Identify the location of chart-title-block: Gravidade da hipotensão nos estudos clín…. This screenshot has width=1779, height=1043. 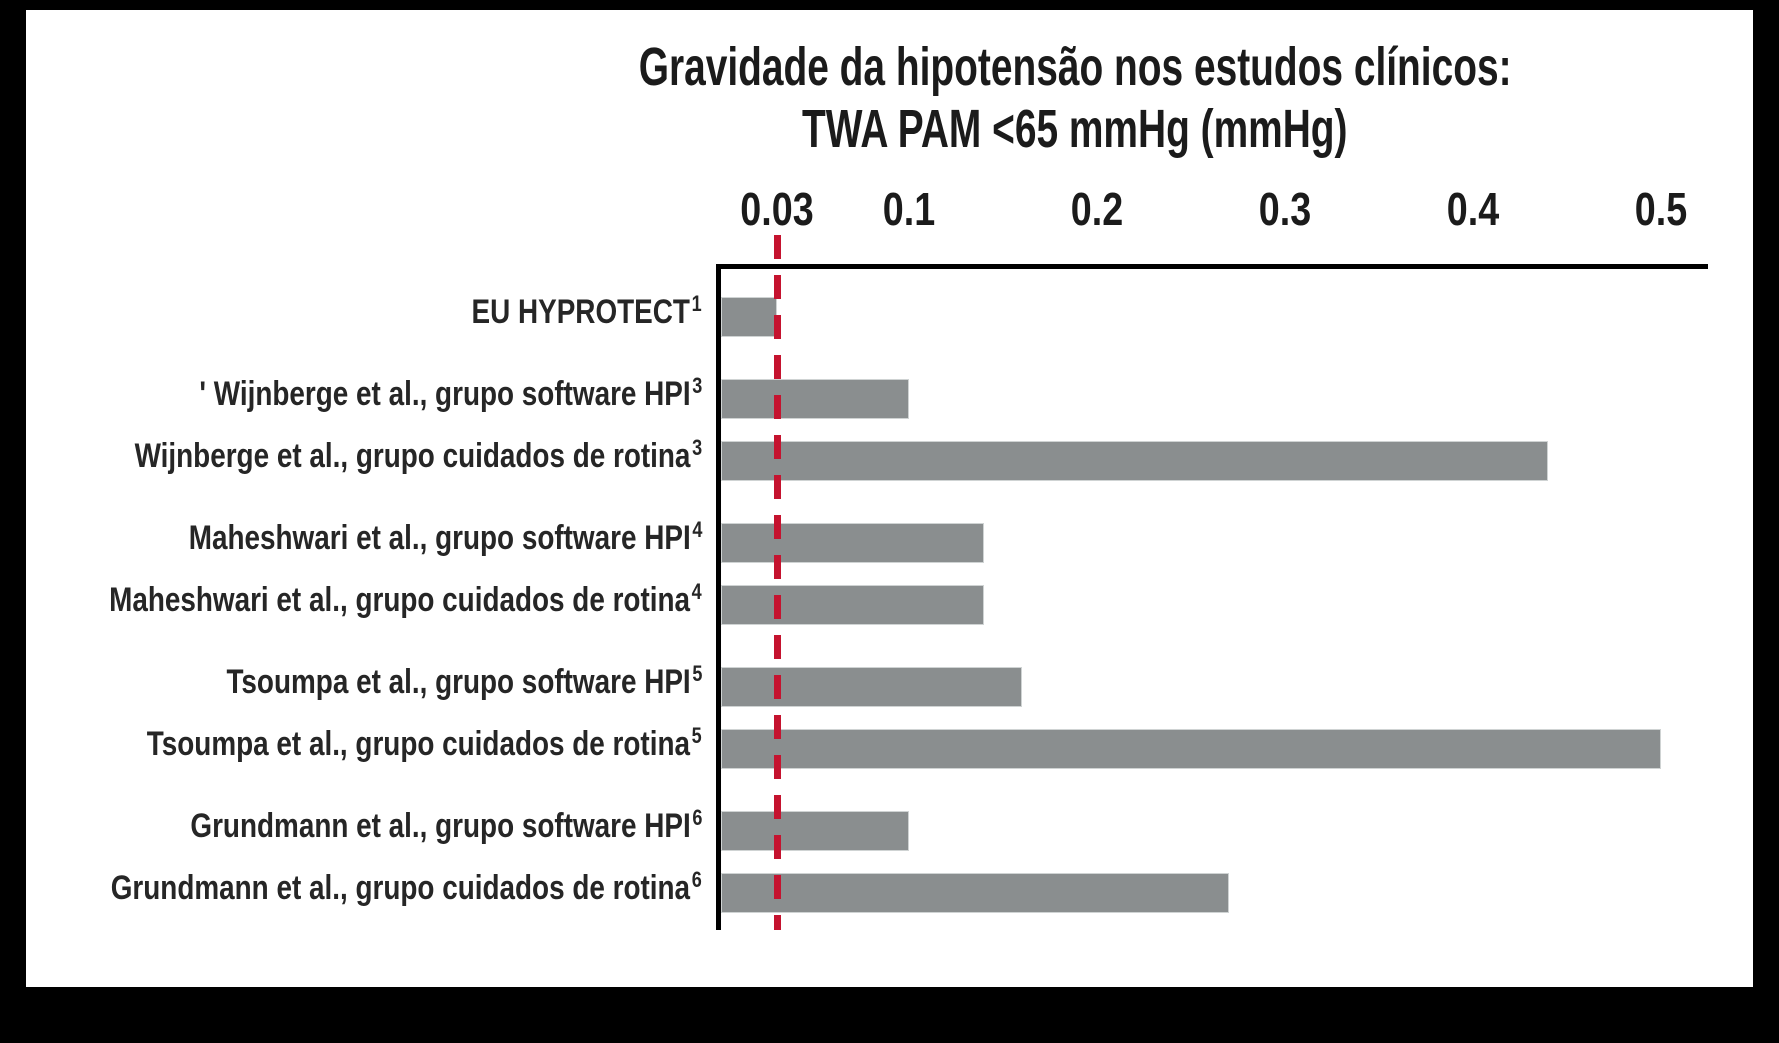
(1027, 98).